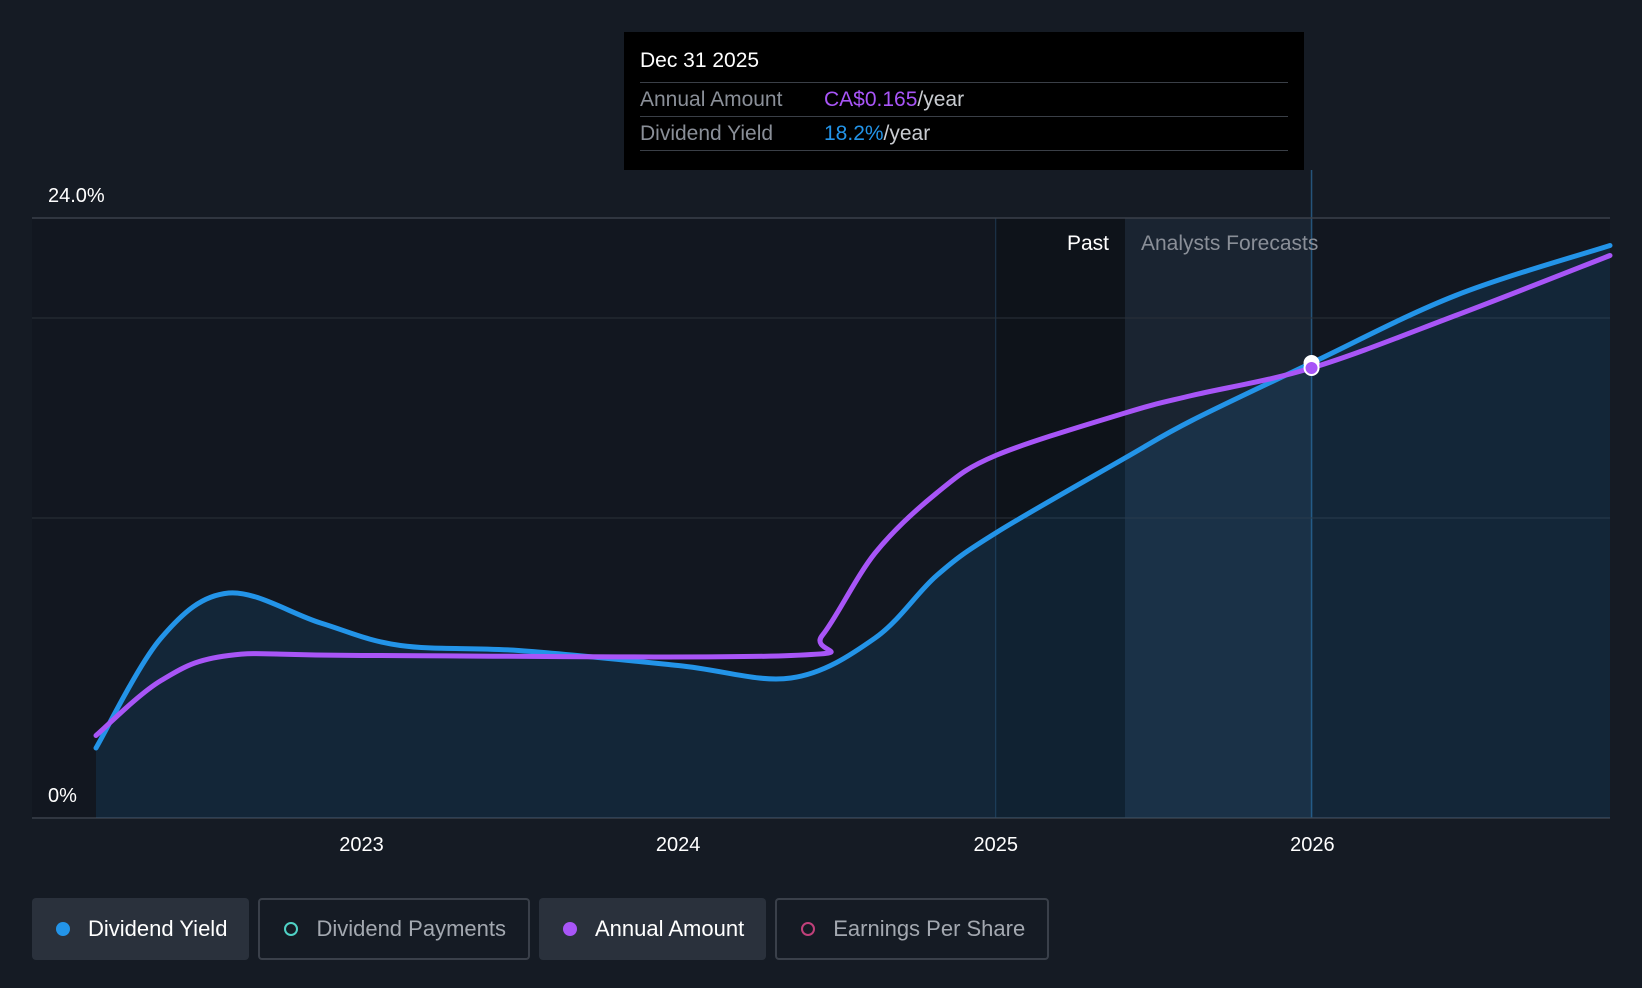  What do you see at coordinates (158, 928) in the screenshot?
I see `legend-dividend-yield-label: Dividend Yield` at bounding box center [158, 928].